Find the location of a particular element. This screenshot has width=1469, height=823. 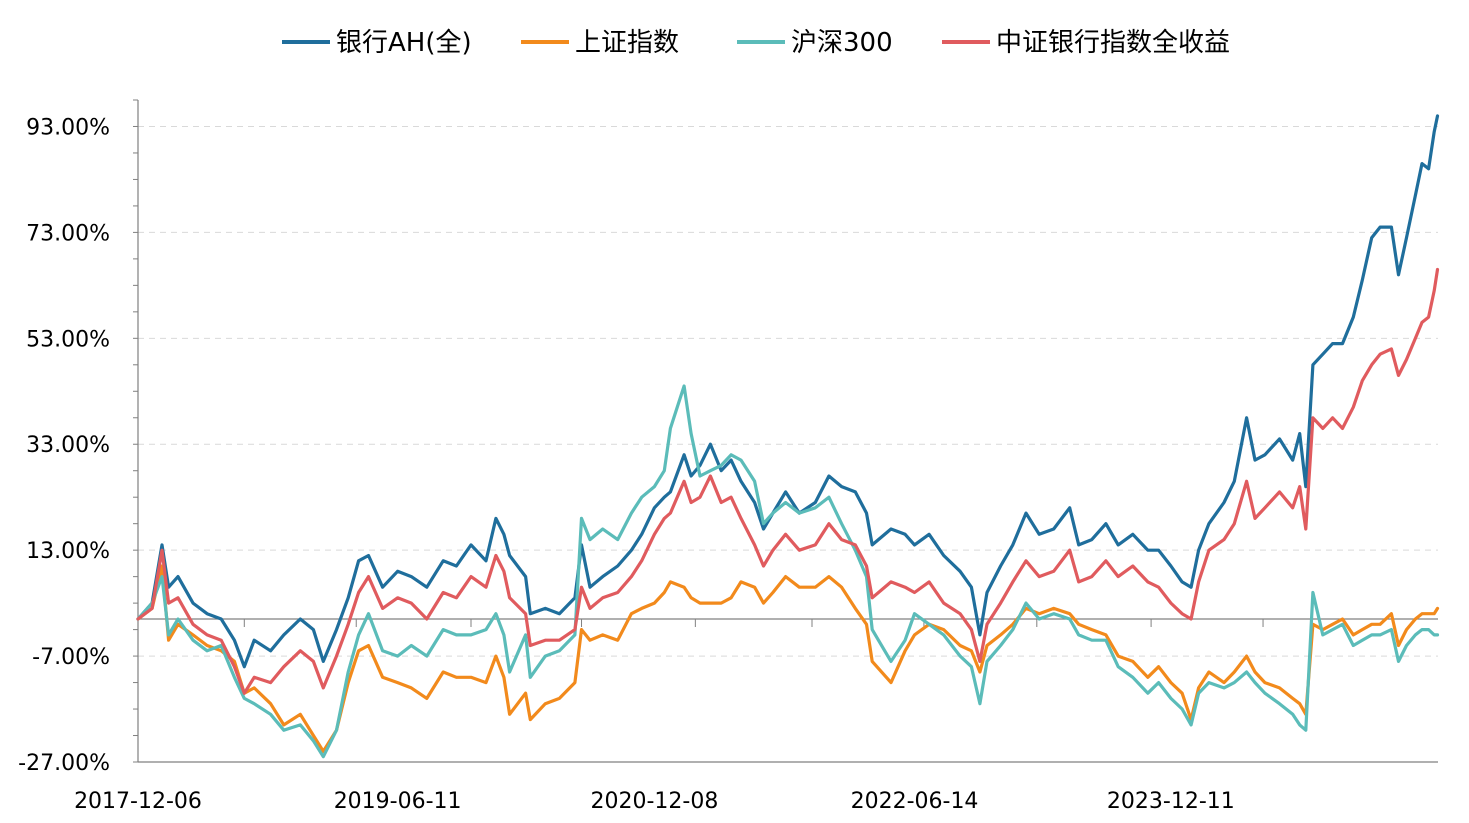

legend-label: 沪深300 is located at coordinates (842, 43).